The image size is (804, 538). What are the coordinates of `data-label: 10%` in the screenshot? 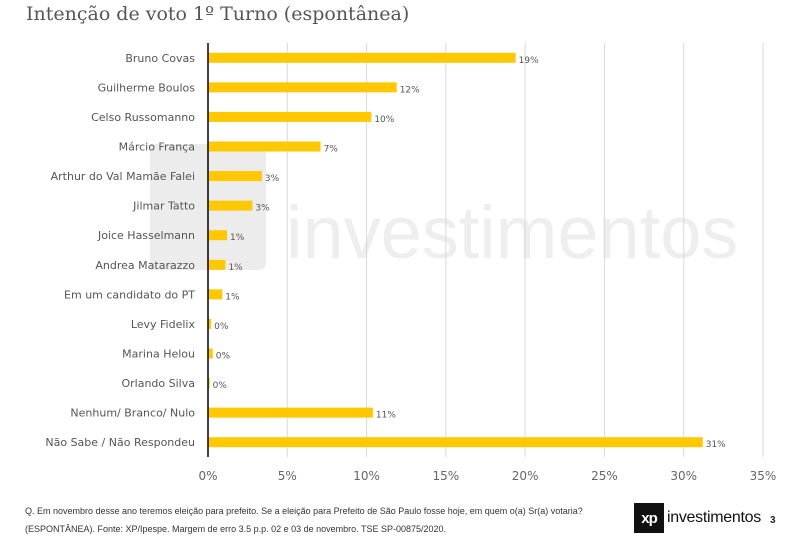 It's located at (384, 120).